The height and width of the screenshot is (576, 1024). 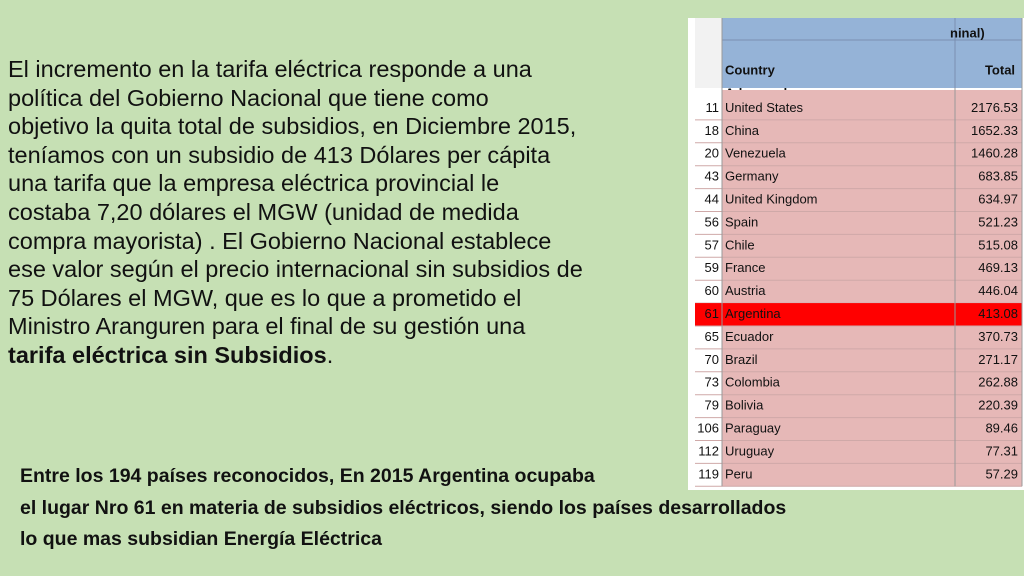 I want to click on rank: 106, so click(x=708, y=427).